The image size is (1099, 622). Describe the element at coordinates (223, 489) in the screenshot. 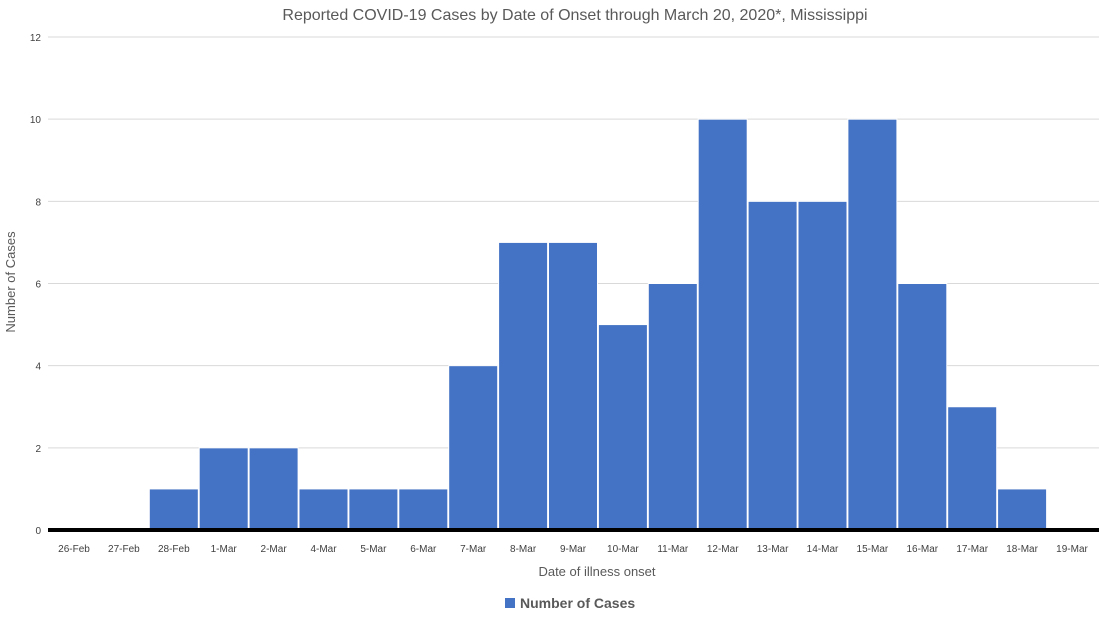

I see `bar-1-Mar` at that location.